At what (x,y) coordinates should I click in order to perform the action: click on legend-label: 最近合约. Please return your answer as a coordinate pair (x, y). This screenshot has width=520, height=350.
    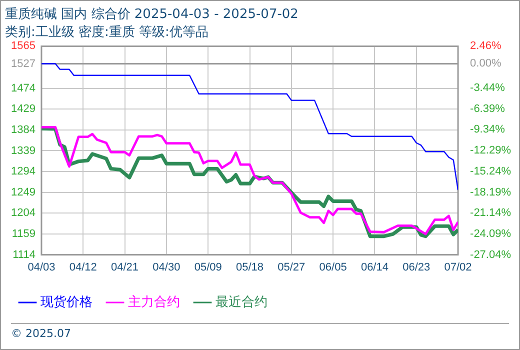
    Looking at the image, I should click on (242, 302).